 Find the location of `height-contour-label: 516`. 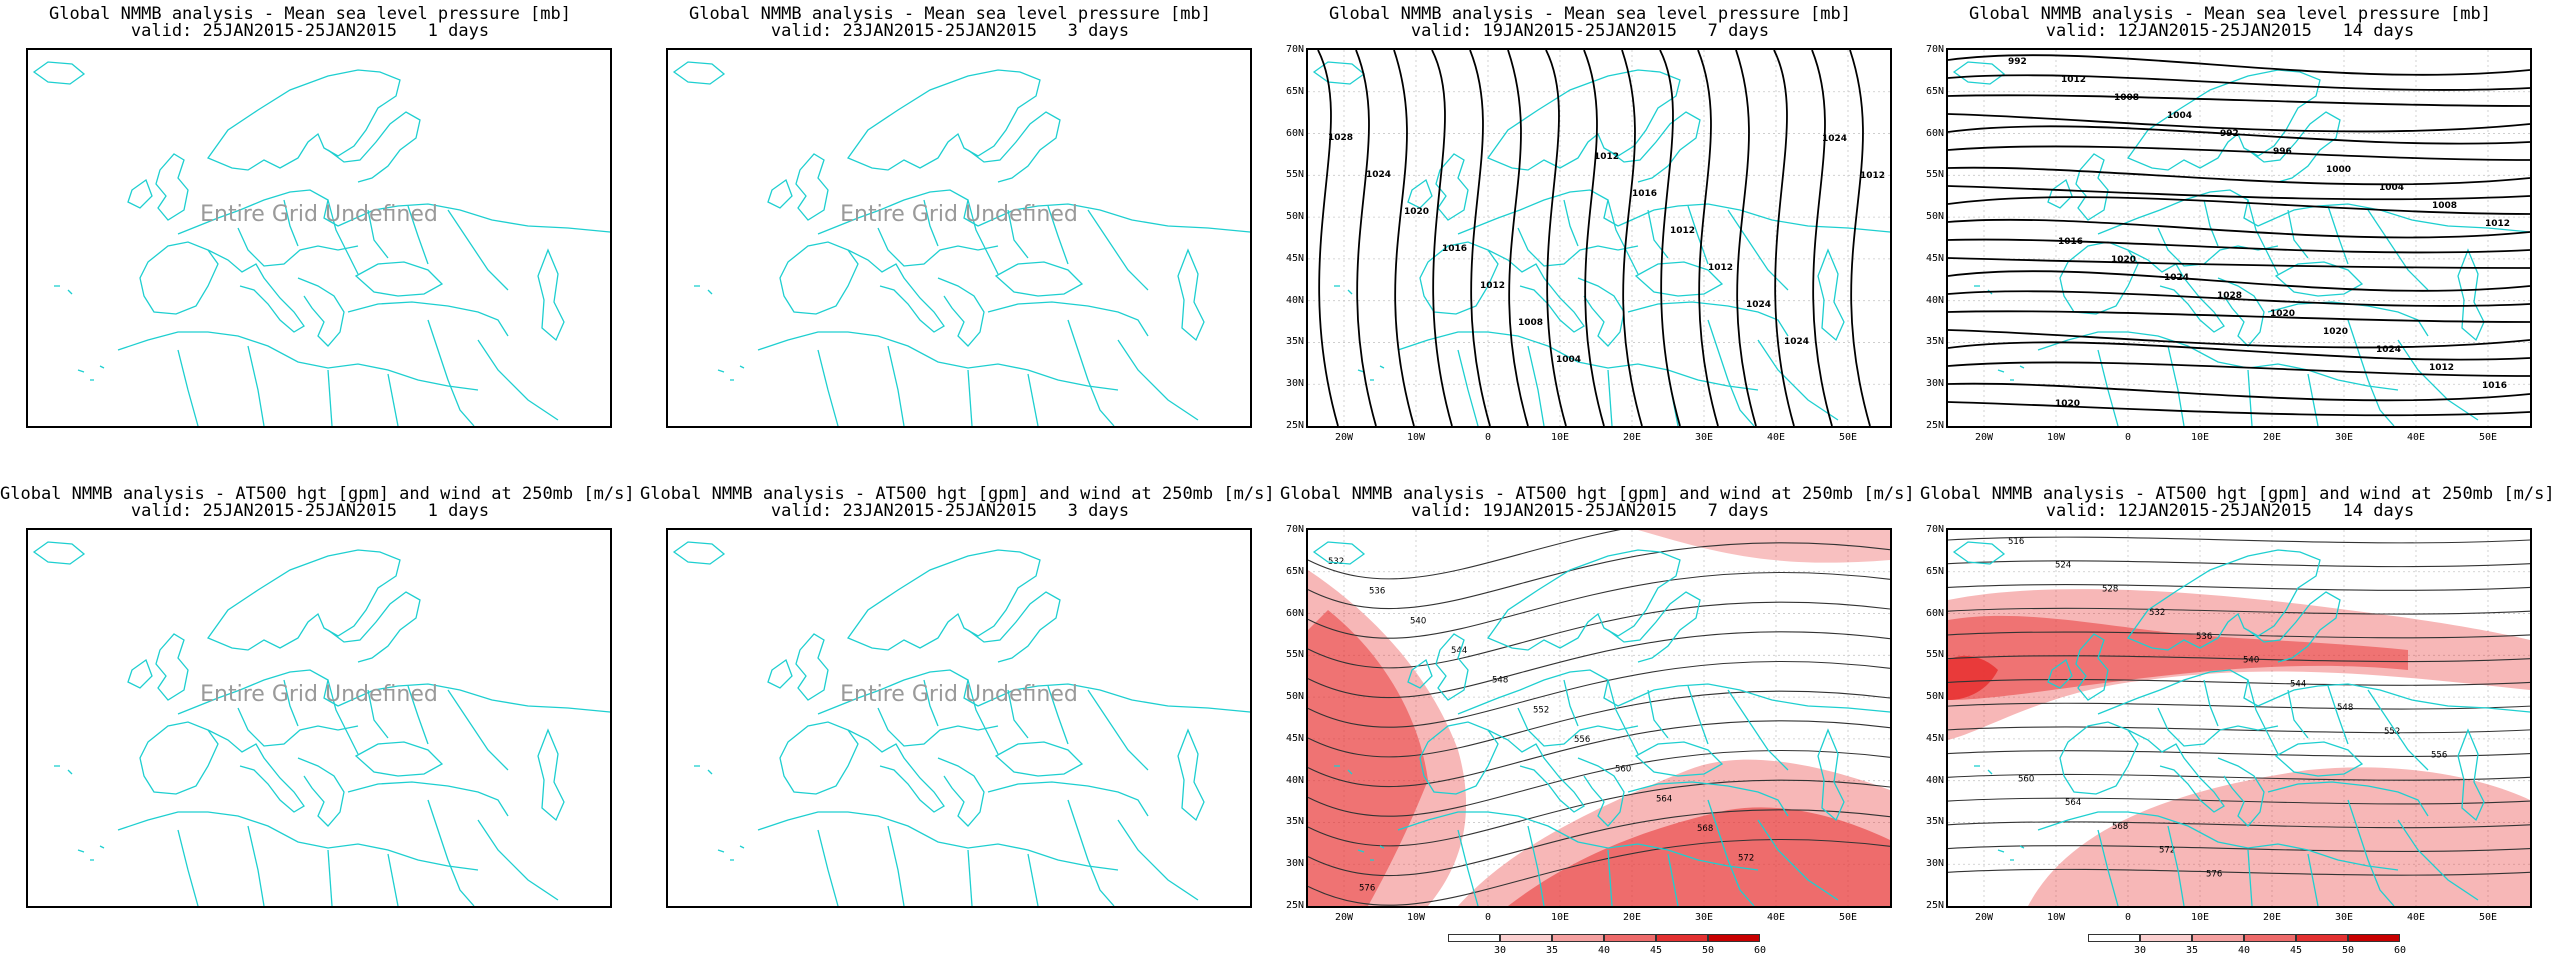

height-contour-label: 516 is located at coordinates (2016, 542).